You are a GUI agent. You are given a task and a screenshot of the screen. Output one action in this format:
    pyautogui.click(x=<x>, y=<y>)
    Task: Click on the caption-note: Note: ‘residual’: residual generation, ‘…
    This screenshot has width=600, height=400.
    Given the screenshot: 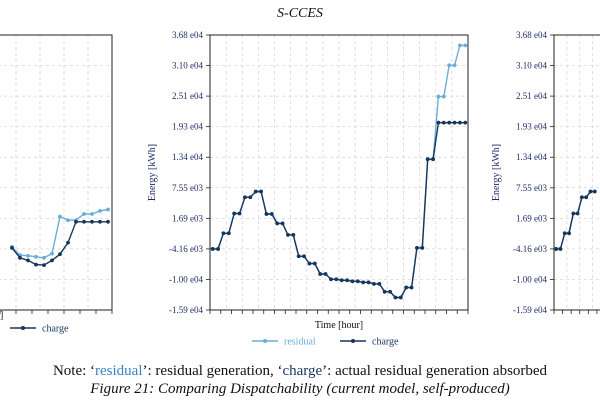 What is the action you would take?
    pyautogui.click(x=300, y=371)
    